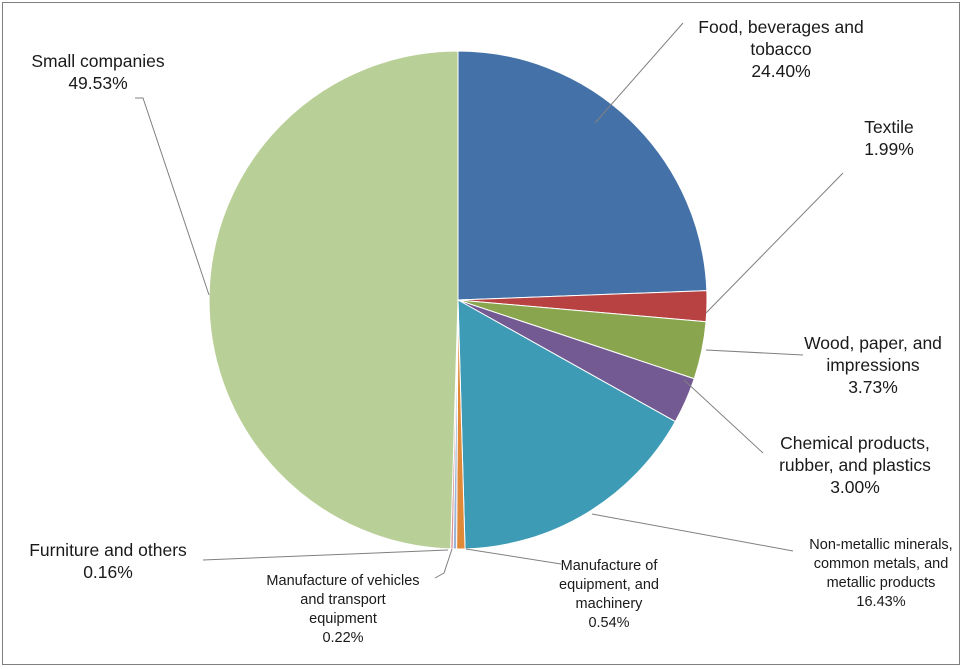 Image resolution: width=964 pixels, height=669 pixels. What do you see at coordinates (342, 581) in the screenshot?
I see `slice-label-line: Manufacture of vehicles` at bounding box center [342, 581].